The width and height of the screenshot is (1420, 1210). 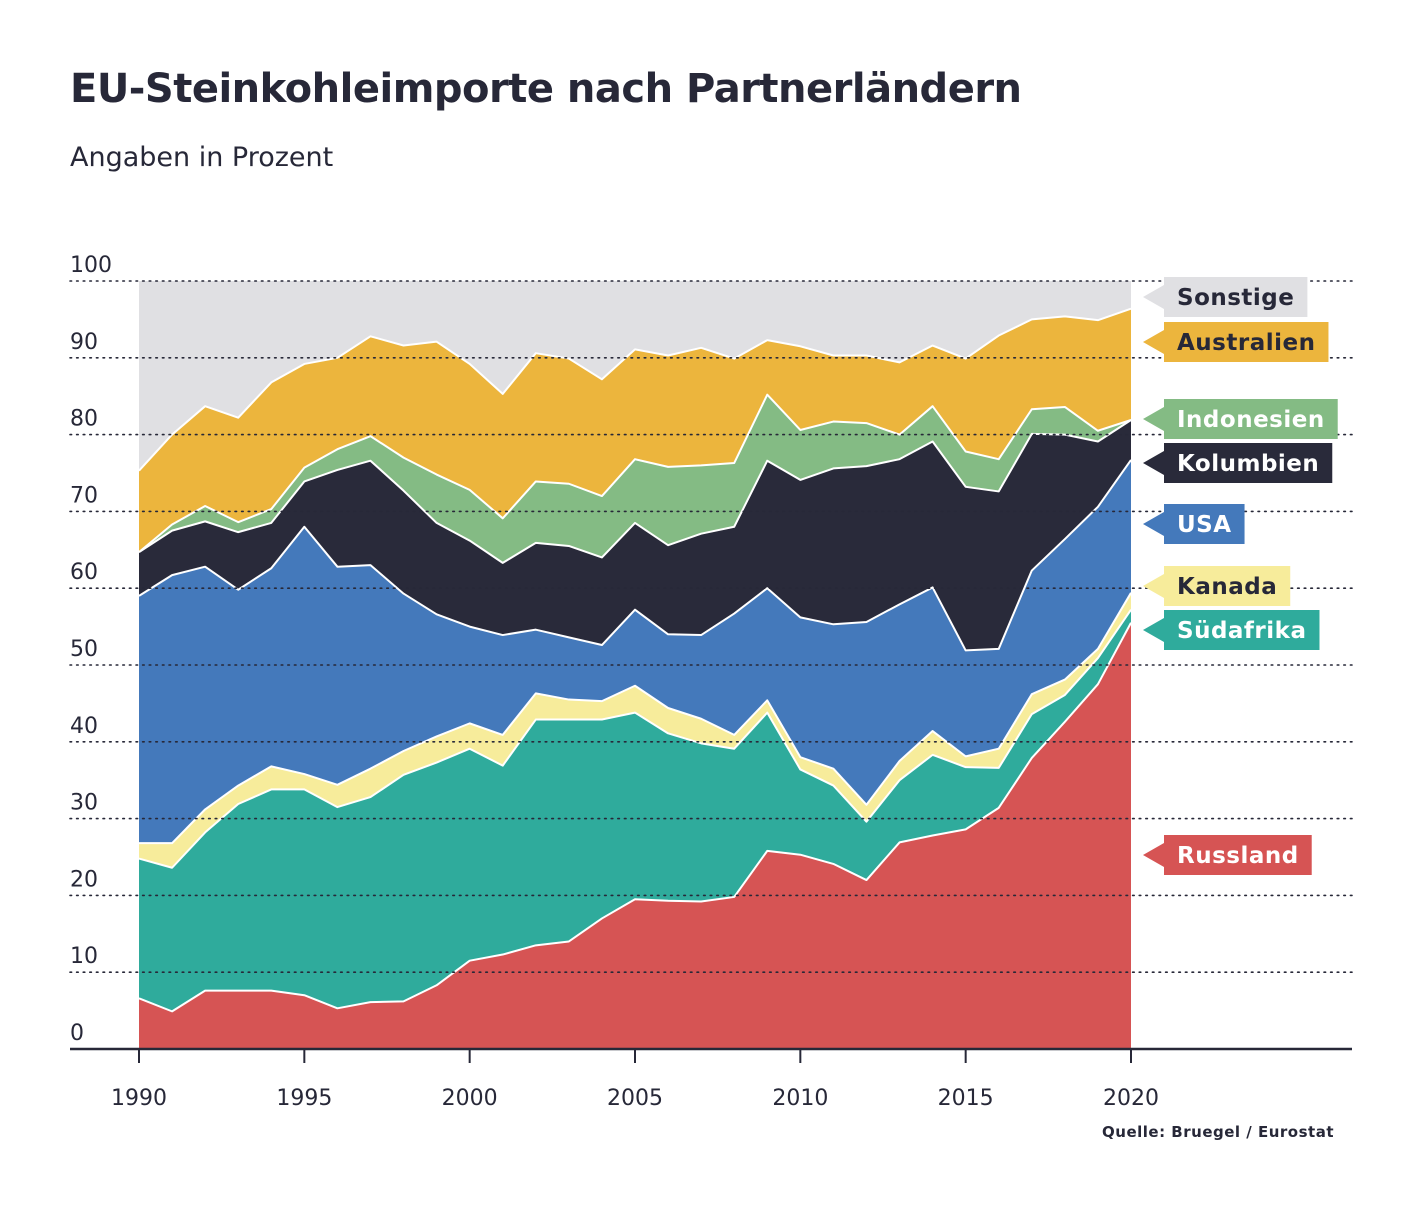 What do you see at coordinates (84, 879) in the screenshot?
I see `y-tick-label: 20` at bounding box center [84, 879].